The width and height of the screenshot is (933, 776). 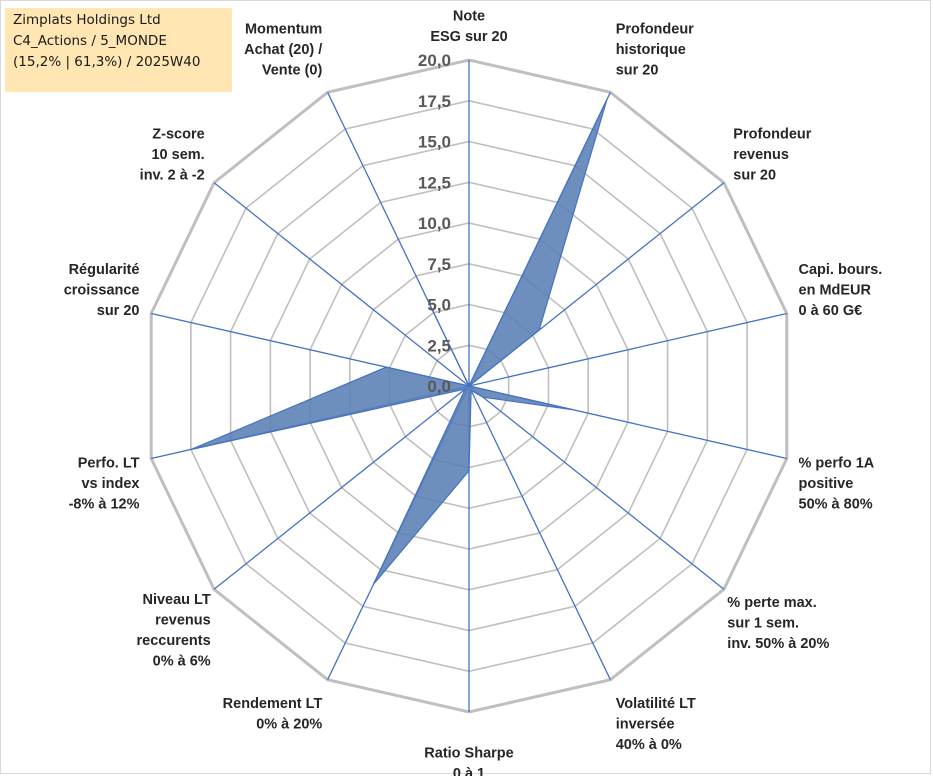 I want to click on category-label: Rendement LT 0% à 20%, so click(x=273, y=714).